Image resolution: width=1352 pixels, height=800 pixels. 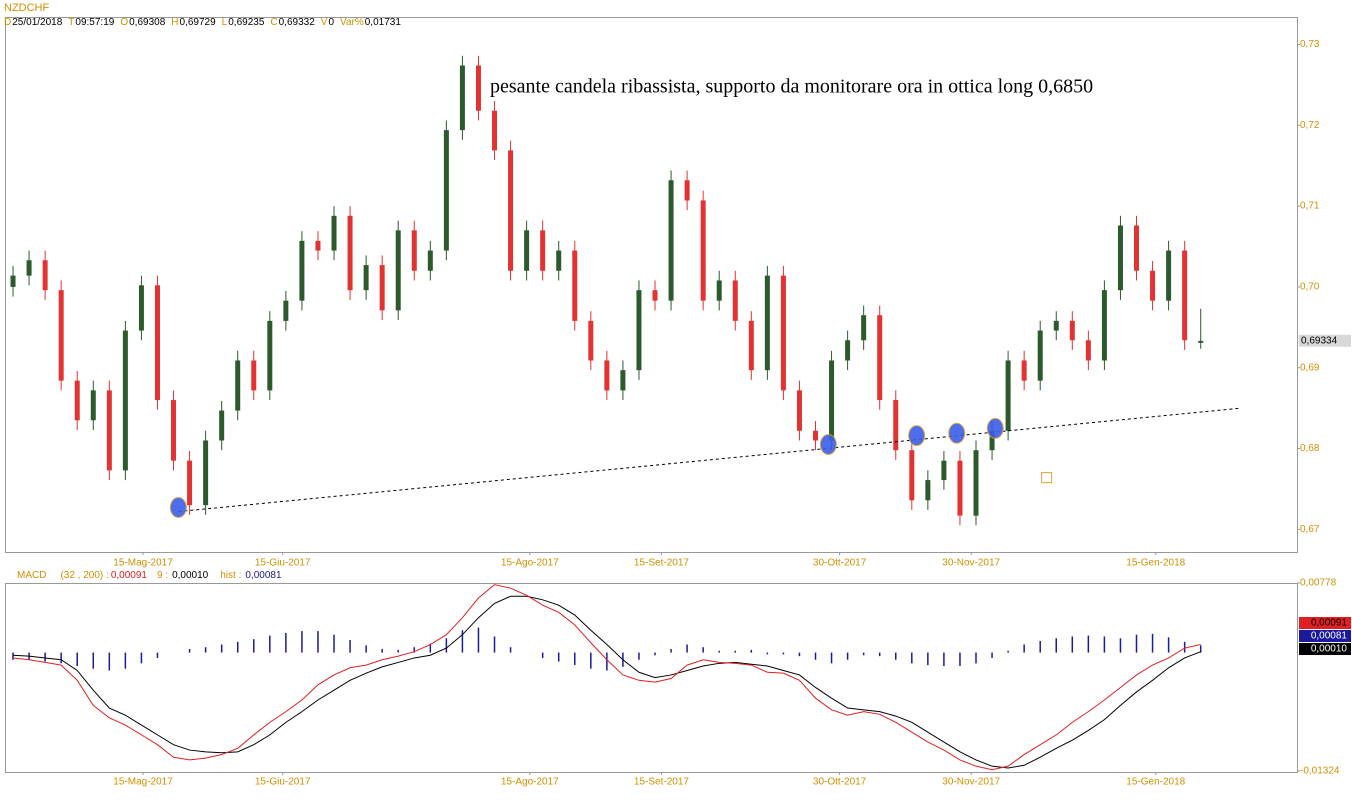 What do you see at coordinates (94, 22) in the screenshot?
I see `header-value: 09:57:19` at bounding box center [94, 22].